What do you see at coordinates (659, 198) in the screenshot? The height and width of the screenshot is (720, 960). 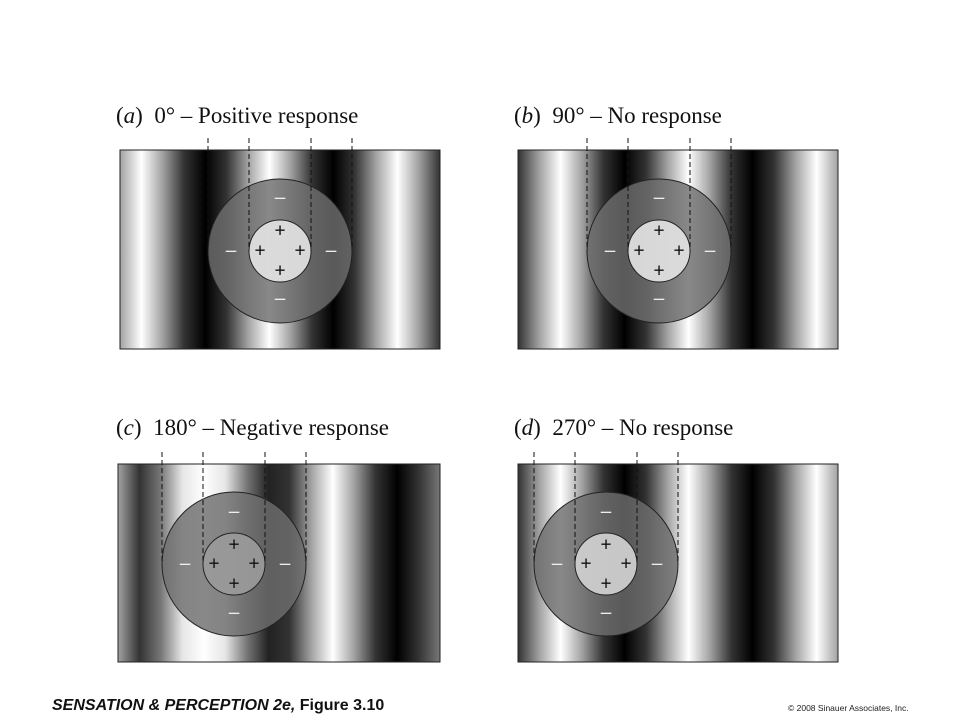 I see `panel-b-surround-top-sign: –` at bounding box center [659, 198].